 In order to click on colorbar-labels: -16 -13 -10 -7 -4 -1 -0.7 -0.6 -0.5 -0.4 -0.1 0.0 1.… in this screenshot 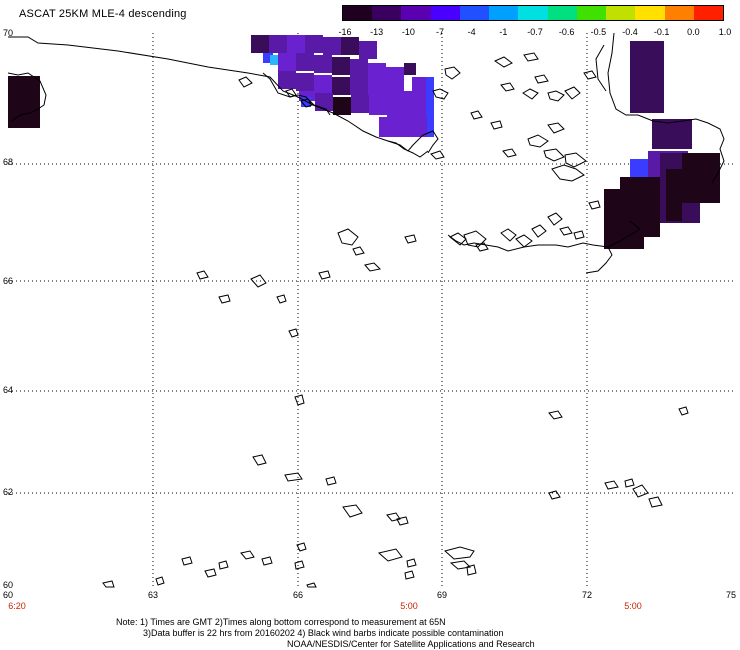, I will do `click(534, 33)`.